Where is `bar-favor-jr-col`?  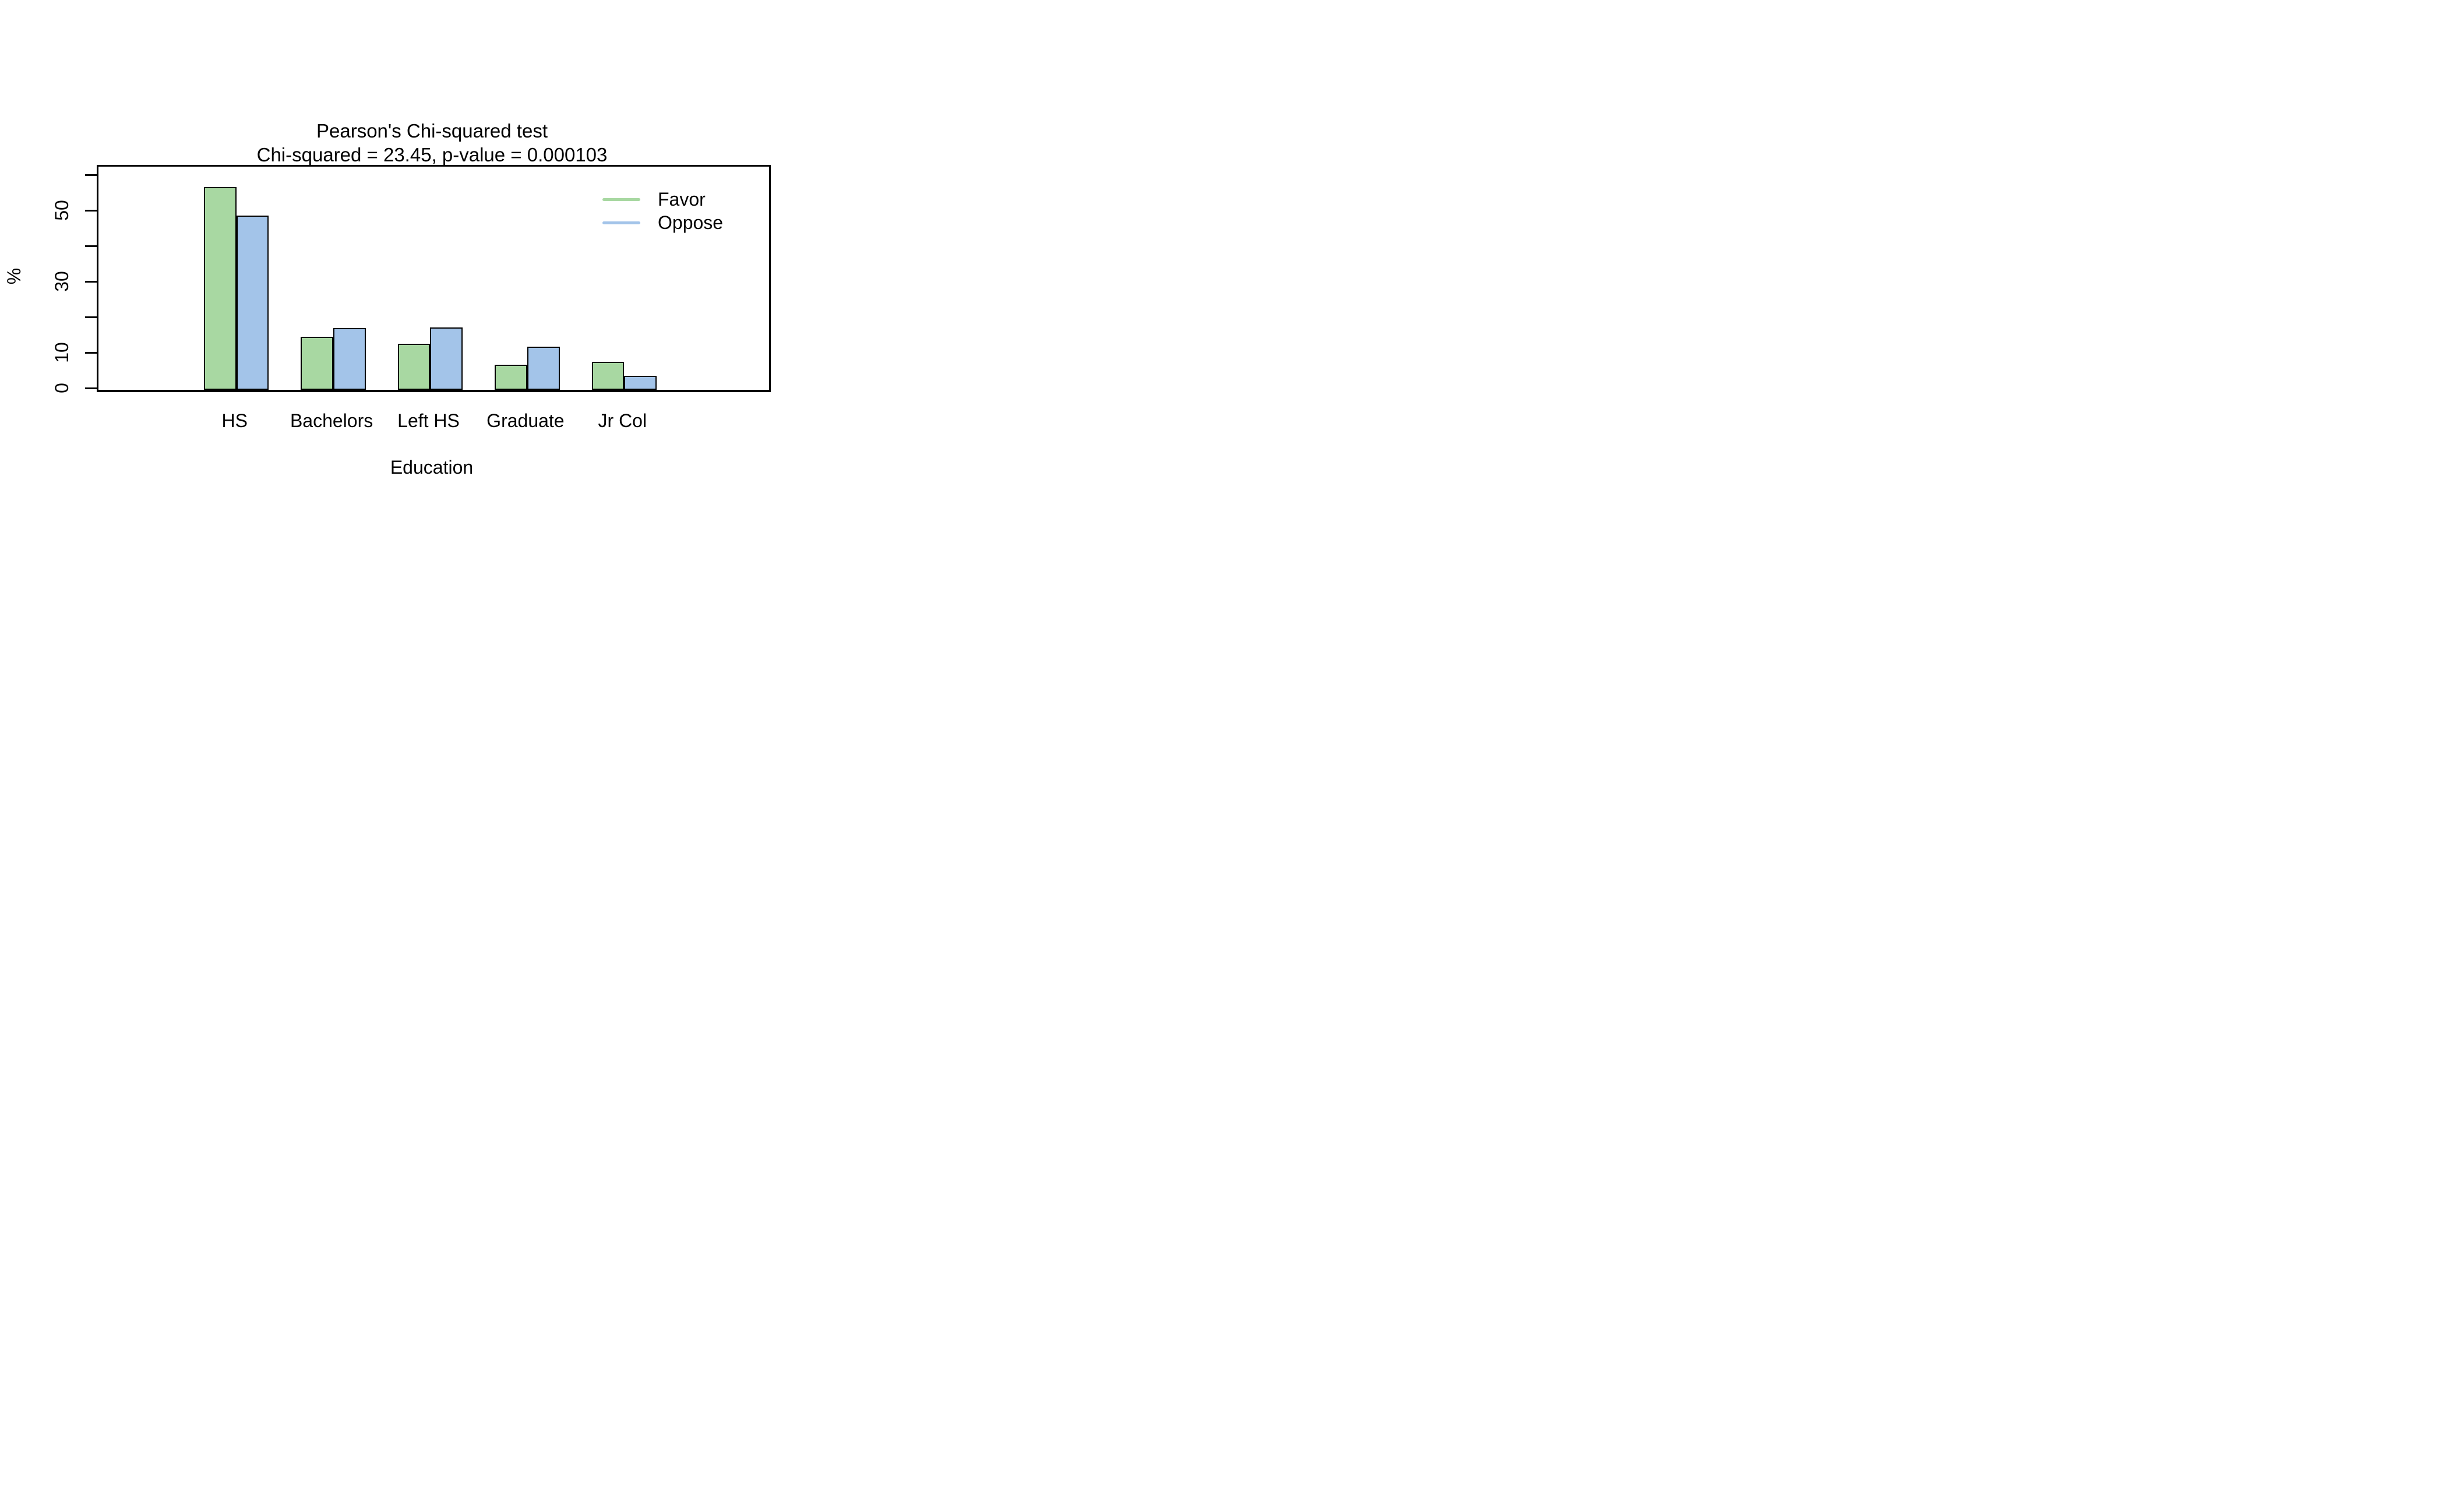 bar-favor-jr-col is located at coordinates (608, 375).